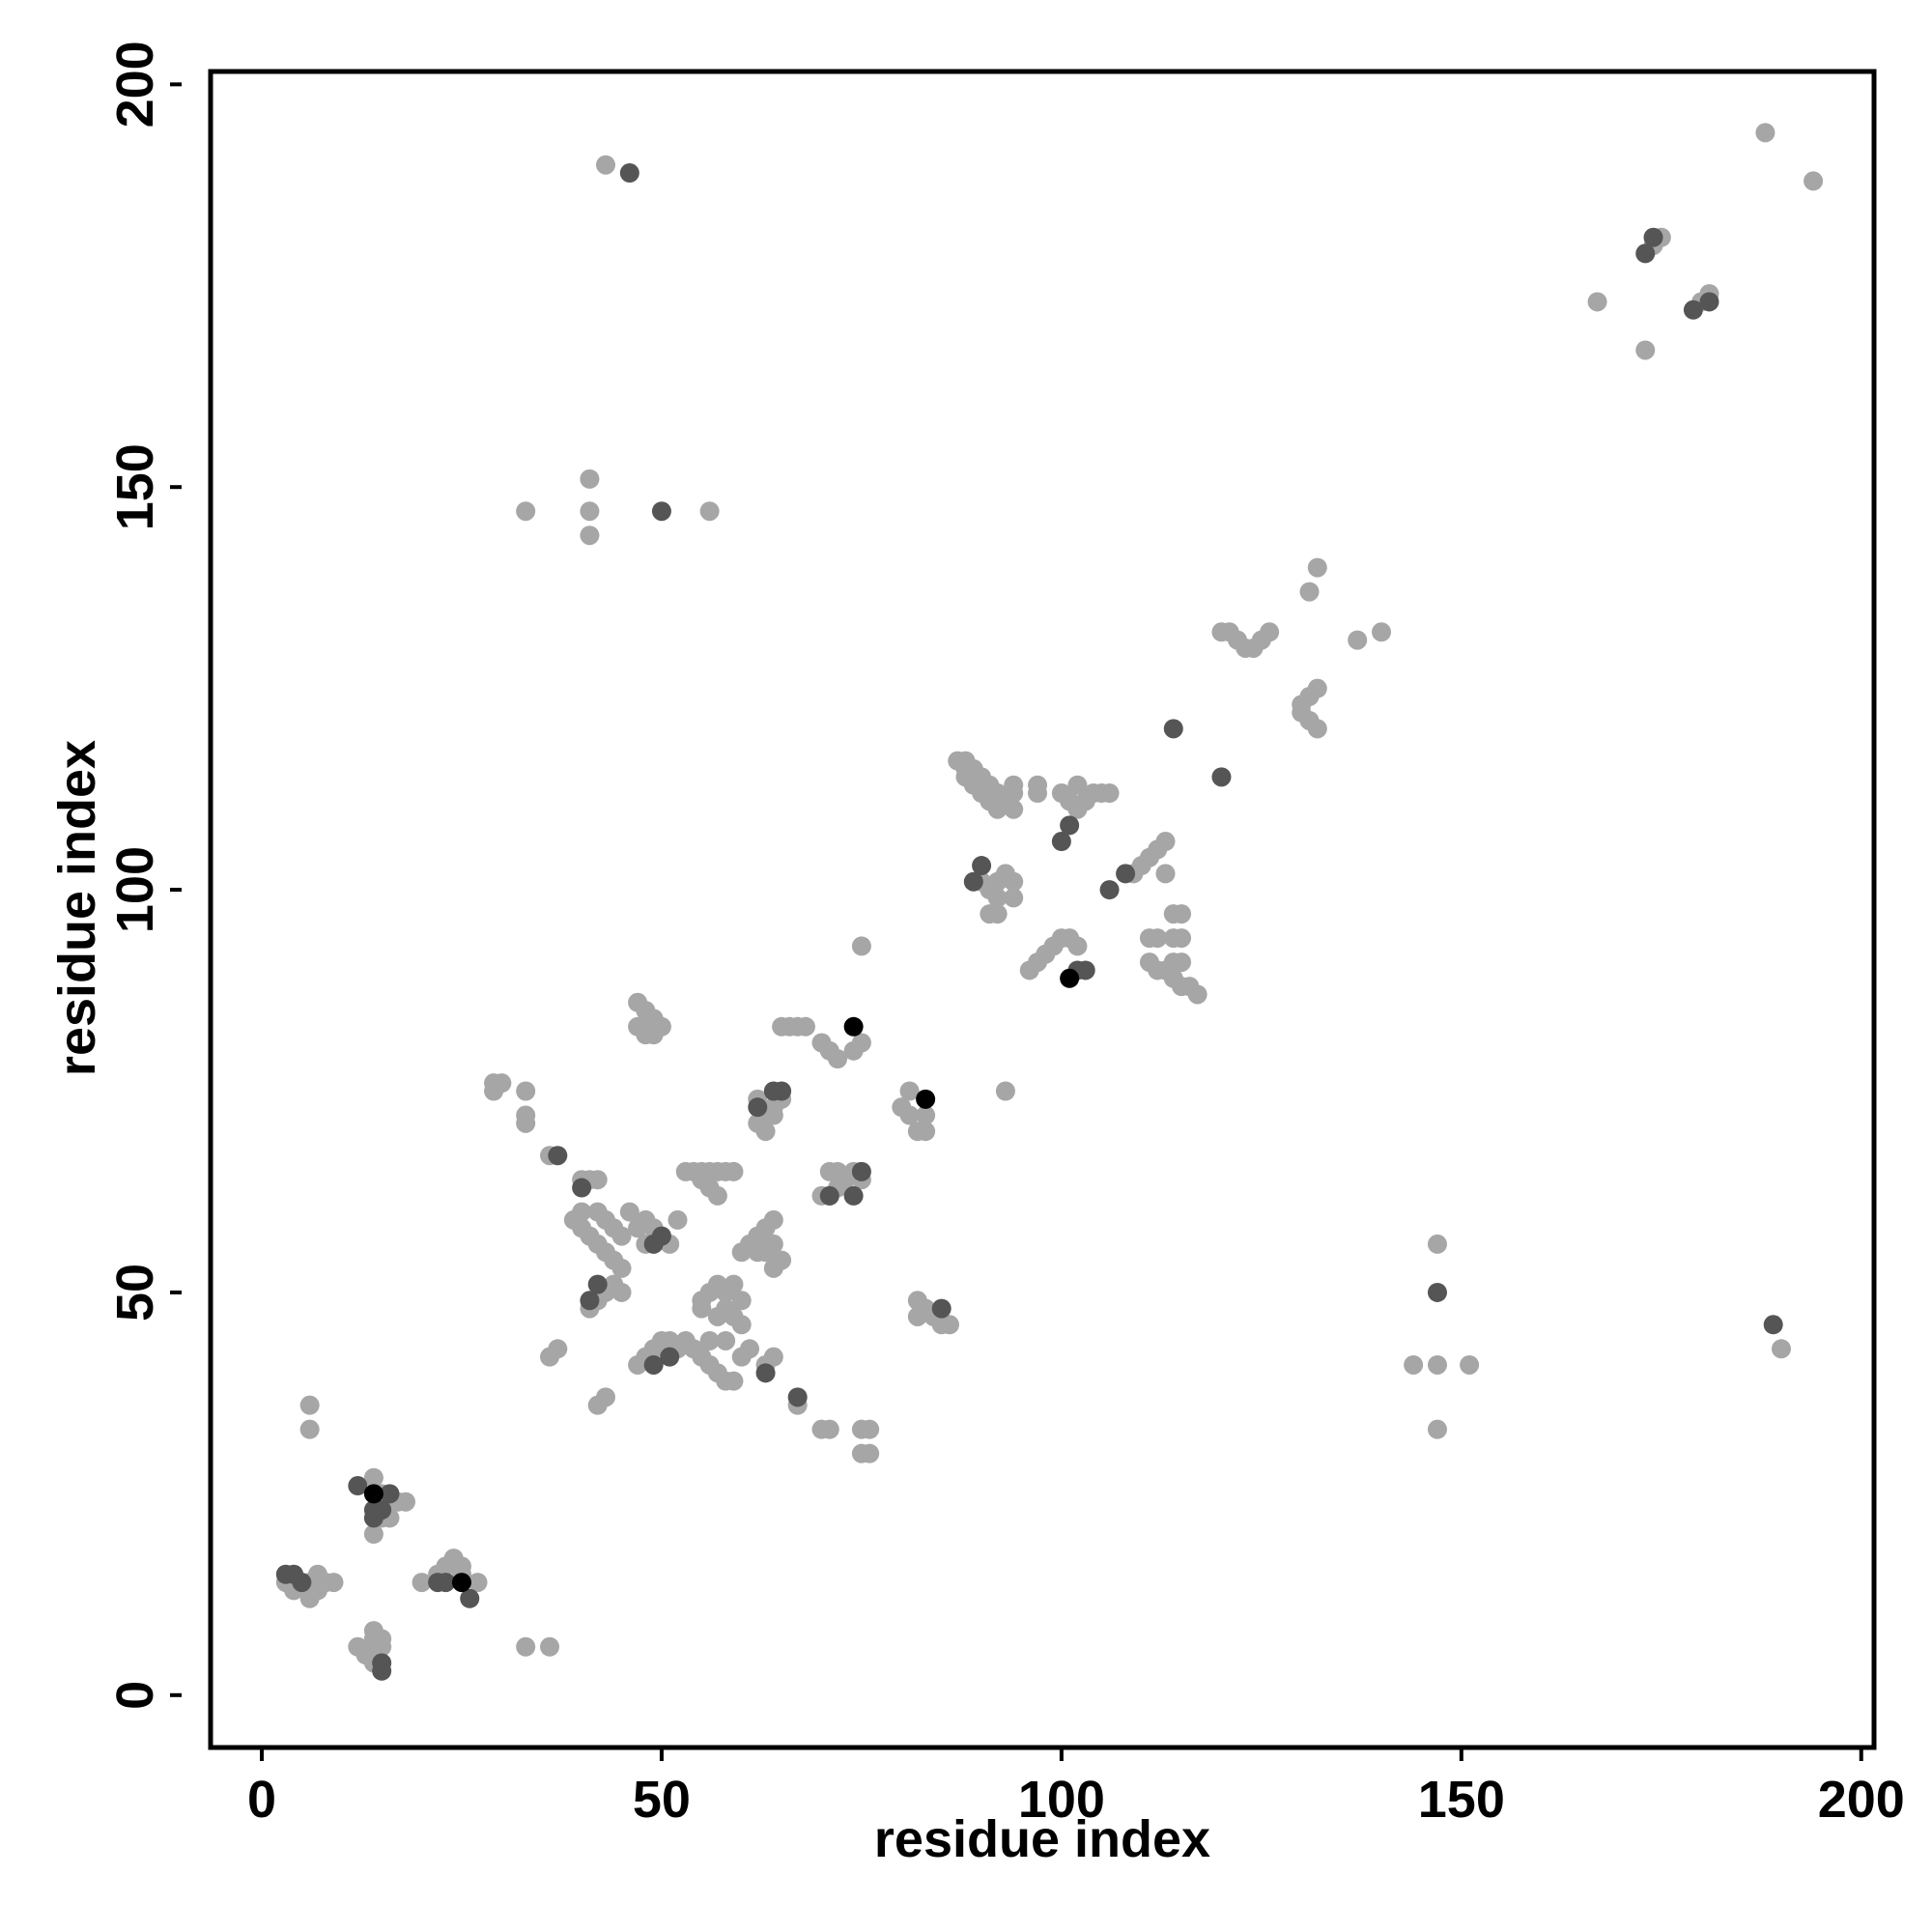  What do you see at coordinates (135, 84) in the screenshot?
I see `y-tick-label: 200` at bounding box center [135, 84].